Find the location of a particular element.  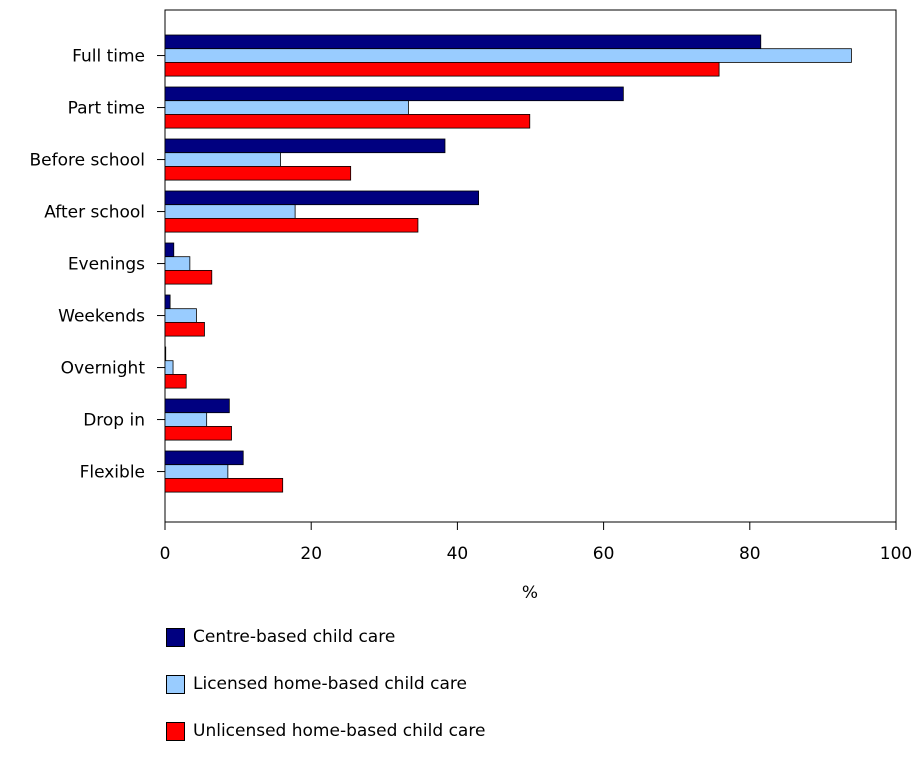

legend-item: Centre-based child care is located at coordinates (325, 637).